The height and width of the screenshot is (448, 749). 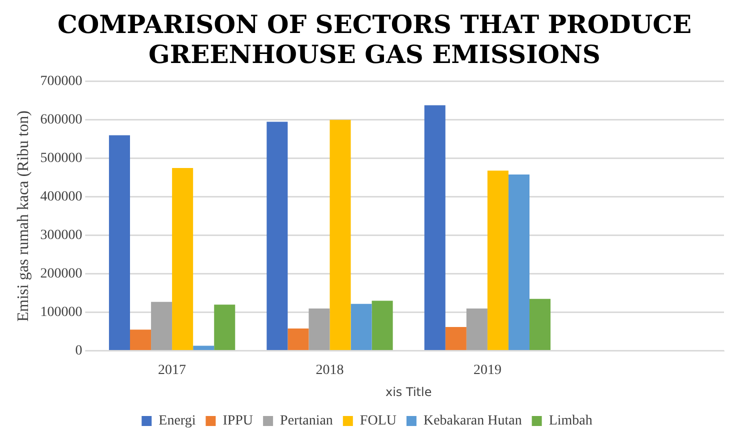 I want to click on legend-label: FOLU, so click(x=378, y=421).